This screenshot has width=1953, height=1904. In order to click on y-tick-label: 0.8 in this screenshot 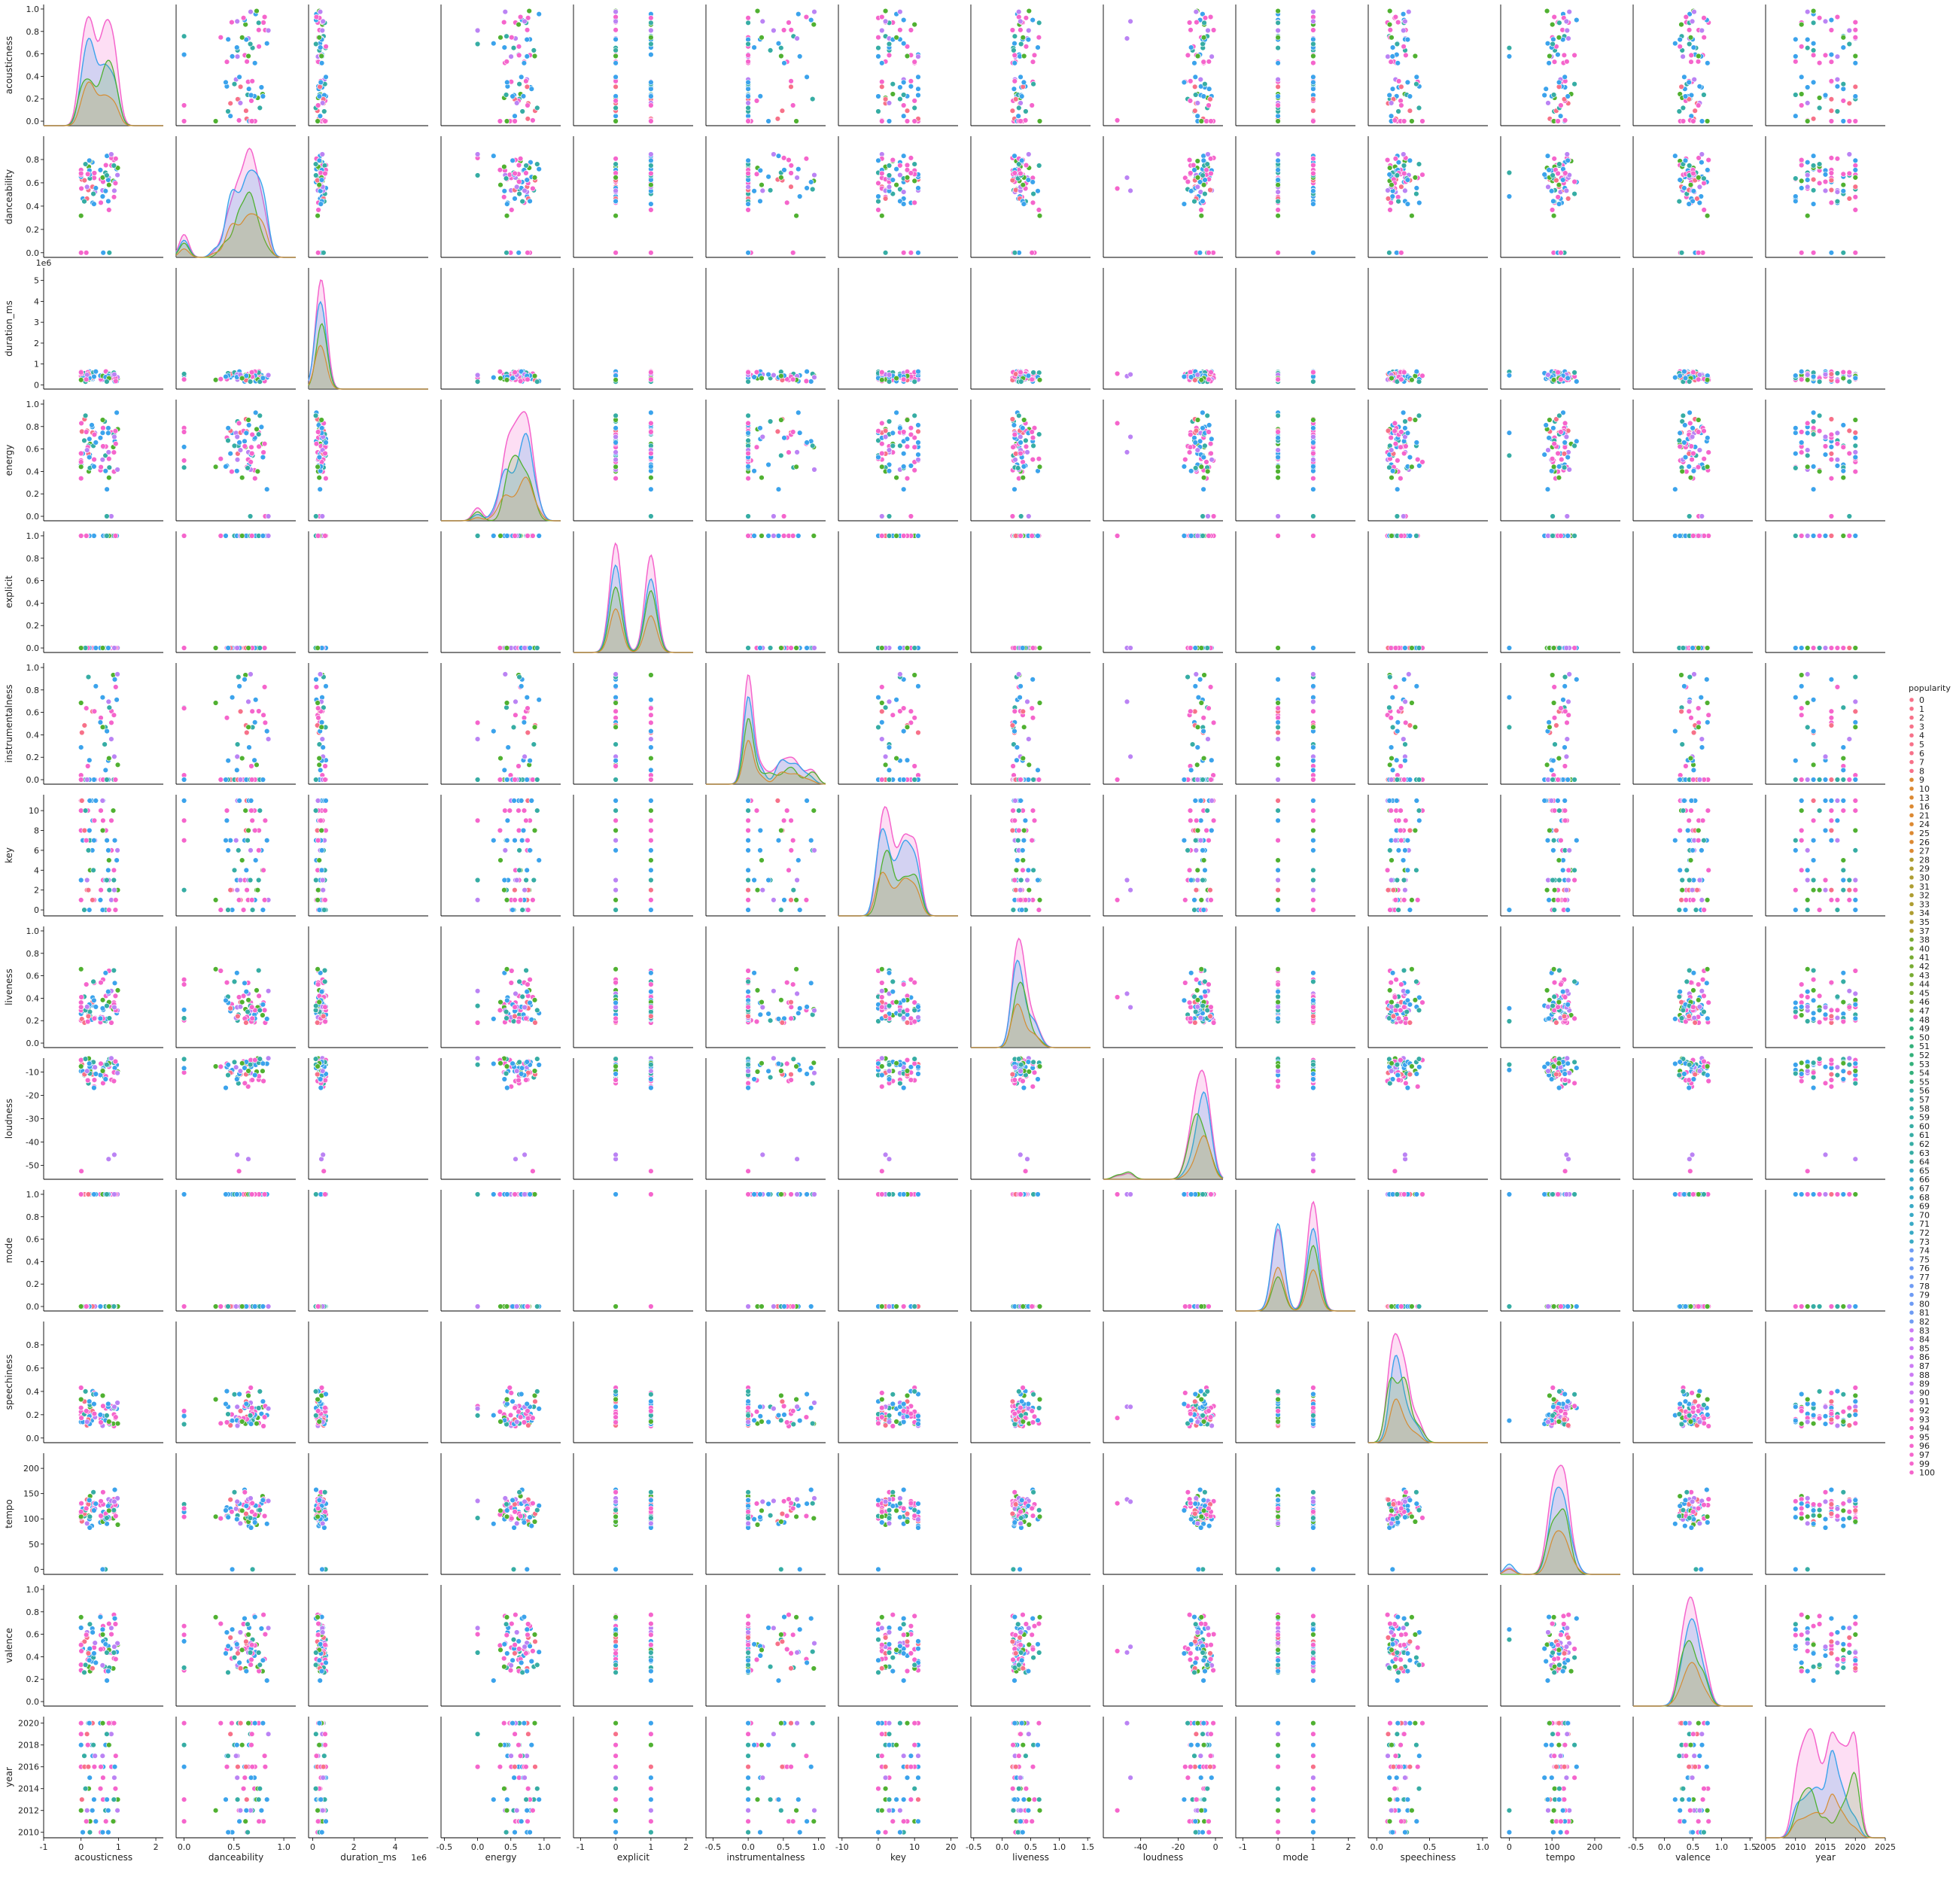, I will do `click(33, 690)`.